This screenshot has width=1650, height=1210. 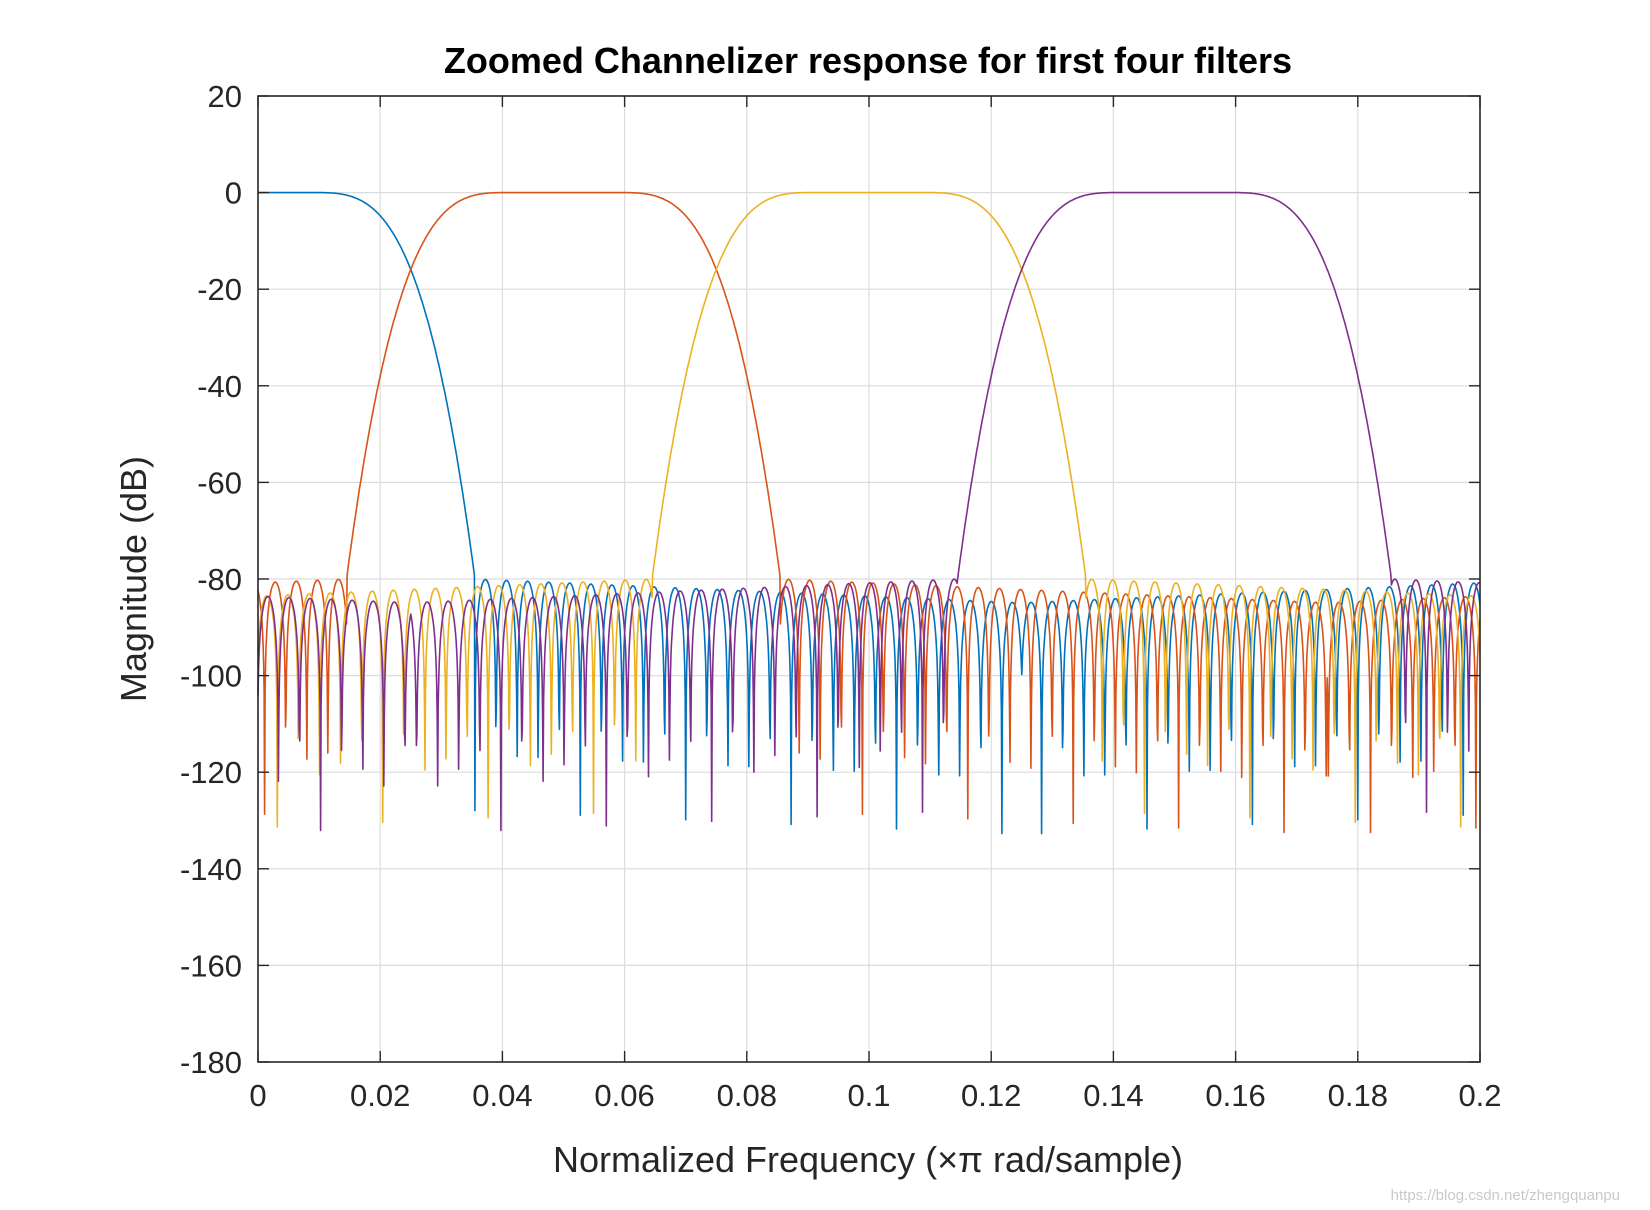 What do you see at coordinates (219, 289) in the screenshot?
I see `y-tick-label: -20` at bounding box center [219, 289].